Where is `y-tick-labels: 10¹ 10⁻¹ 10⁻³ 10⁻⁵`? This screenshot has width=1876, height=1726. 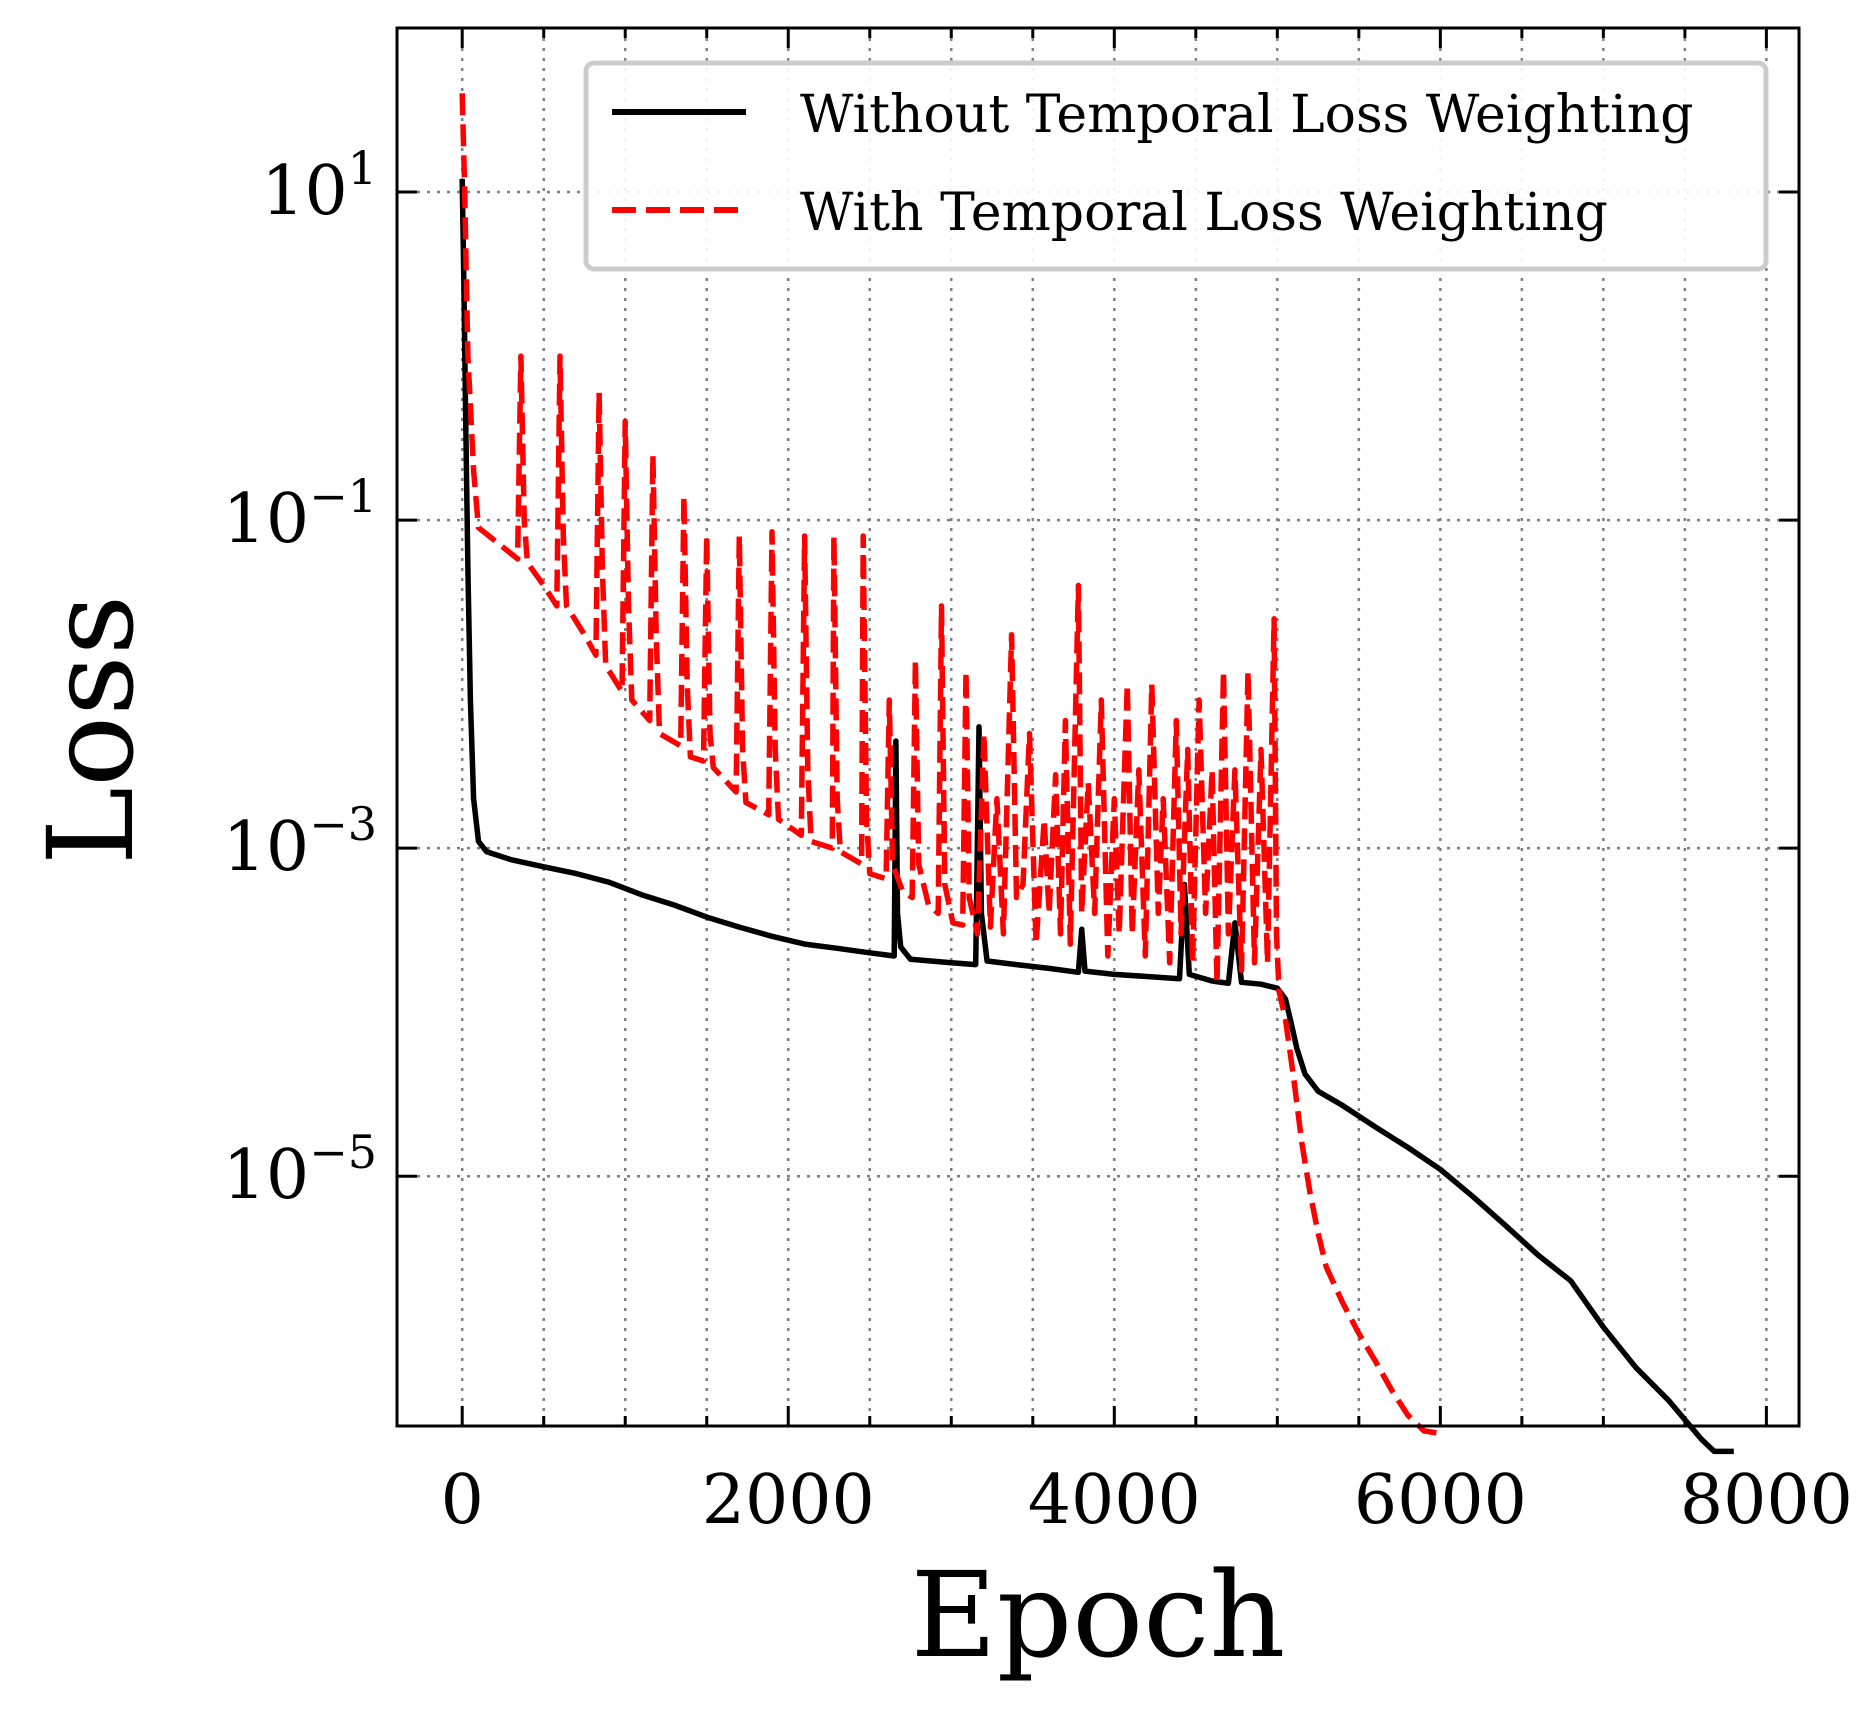
y-tick-labels: 10¹ 10⁻¹ 10⁻³ 10⁻⁵ is located at coordinates (300, 678).